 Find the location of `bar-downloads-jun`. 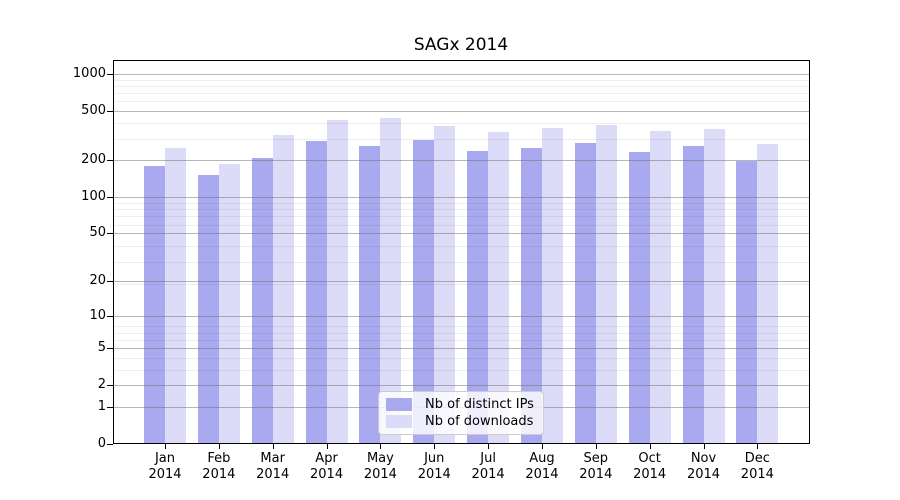

bar-downloads-jun is located at coordinates (445, 284).